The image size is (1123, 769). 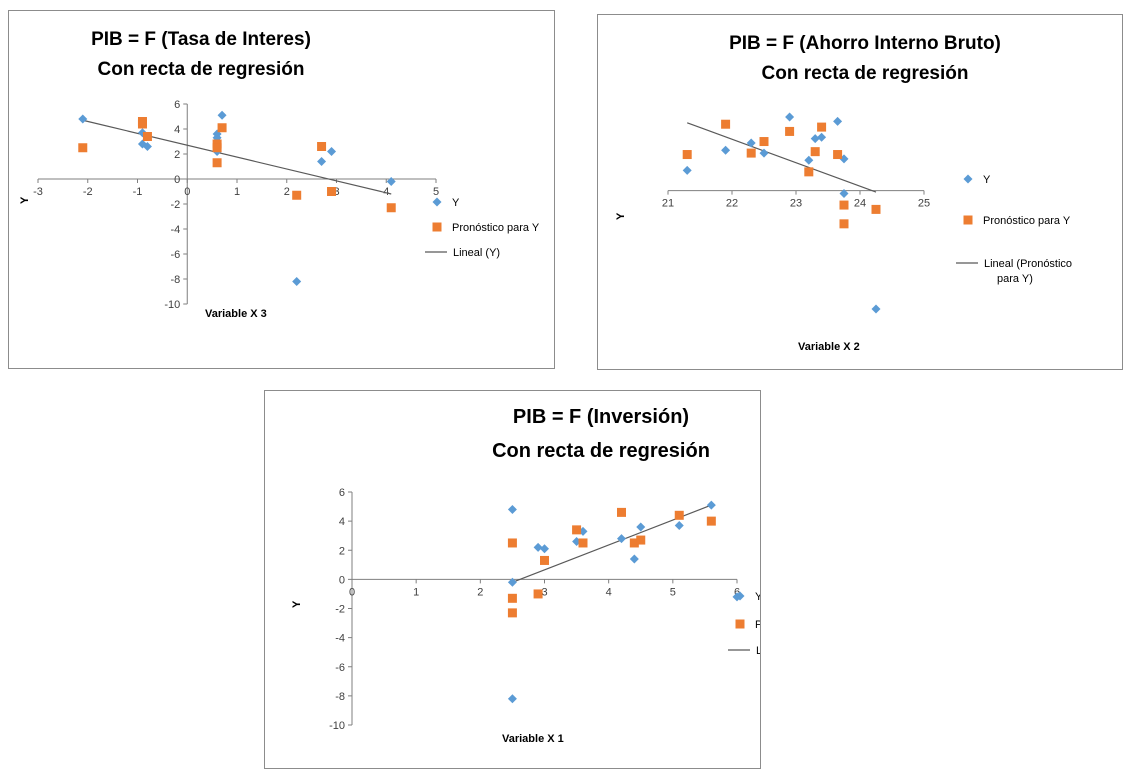 What do you see at coordinates (601, 417) in the screenshot?
I see `chart-title-line-1: PIB = F (Inversión)` at bounding box center [601, 417].